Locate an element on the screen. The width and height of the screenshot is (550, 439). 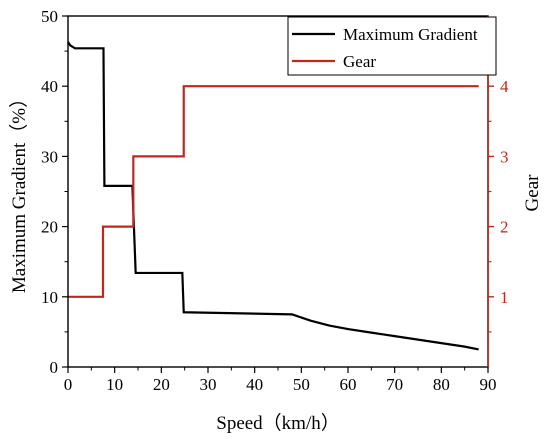
y-tick-label: 0 is located at coordinates (54, 367).